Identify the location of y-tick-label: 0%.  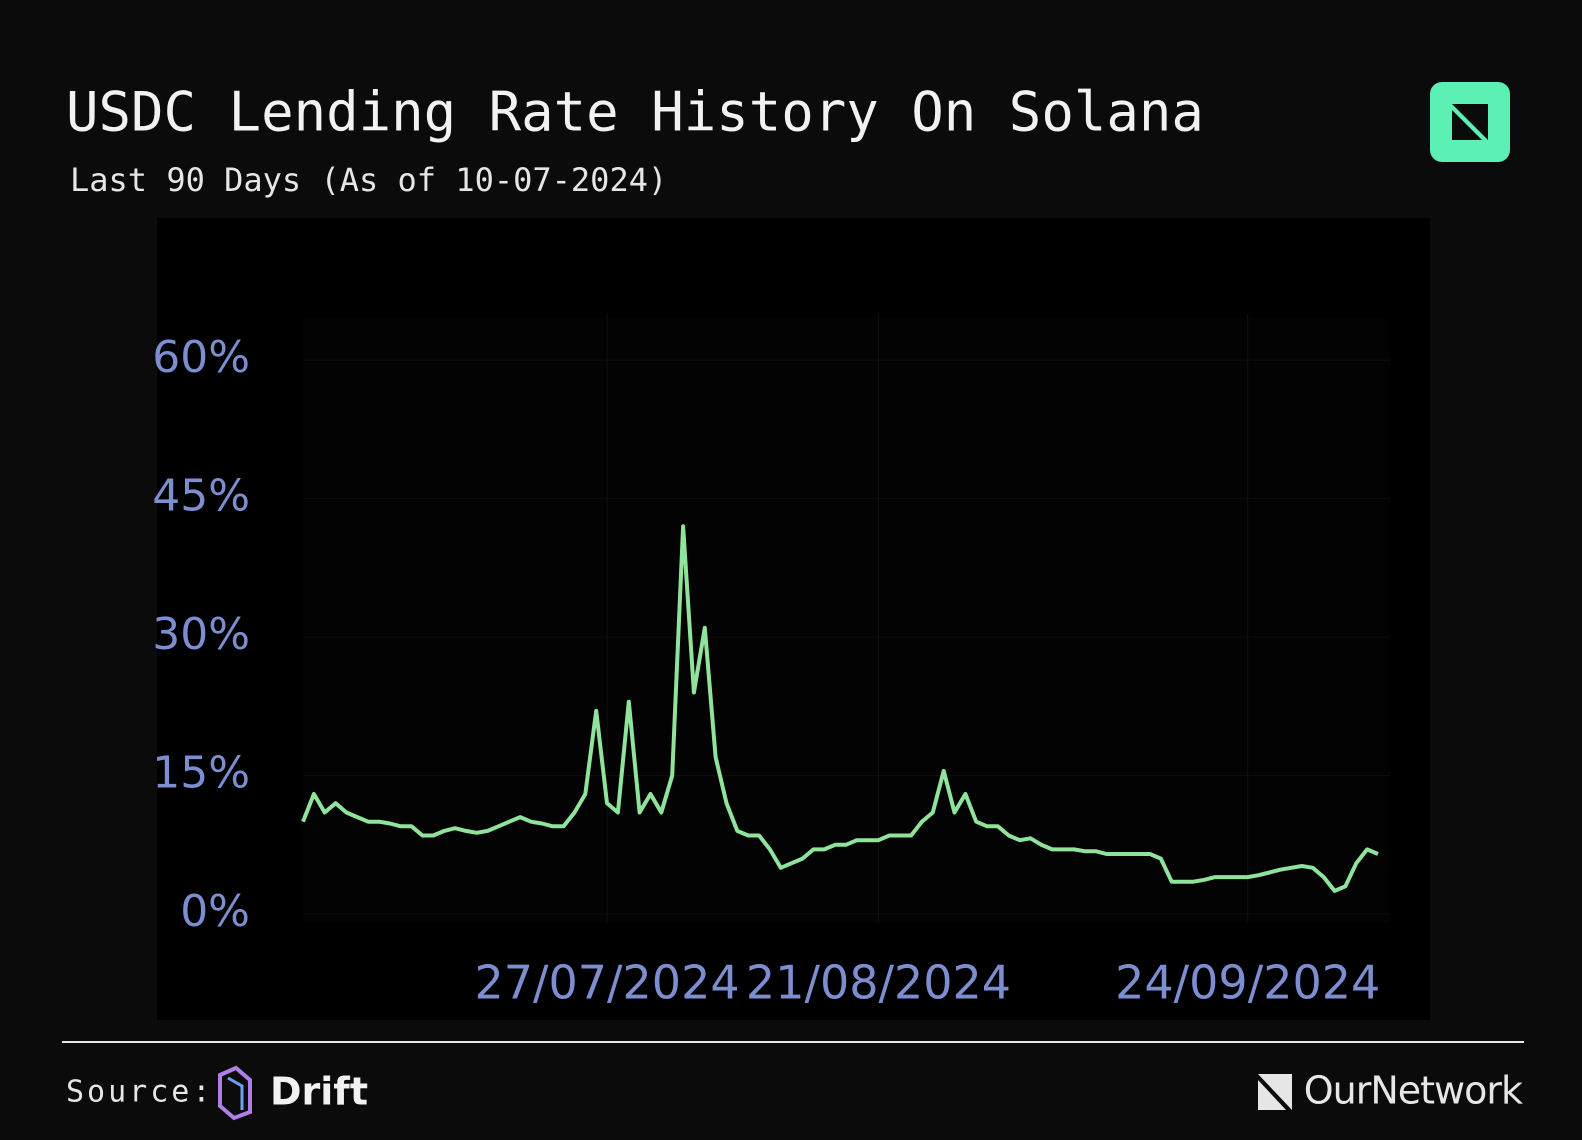
(215, 911).